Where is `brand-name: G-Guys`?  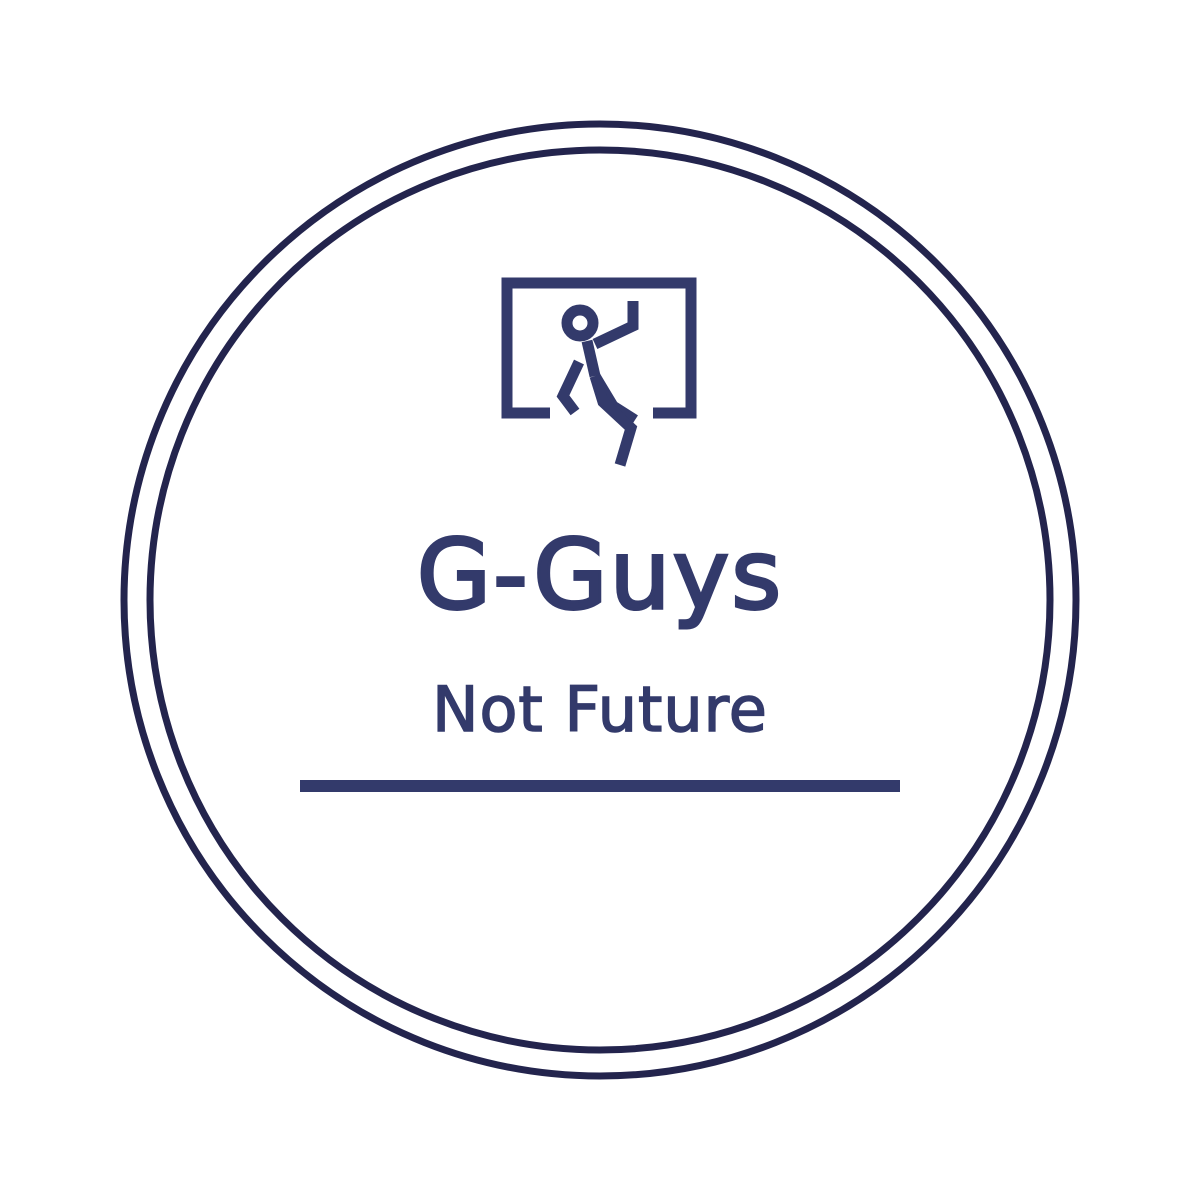 brand-name: G-Guys is located at coordinates (599, 575).